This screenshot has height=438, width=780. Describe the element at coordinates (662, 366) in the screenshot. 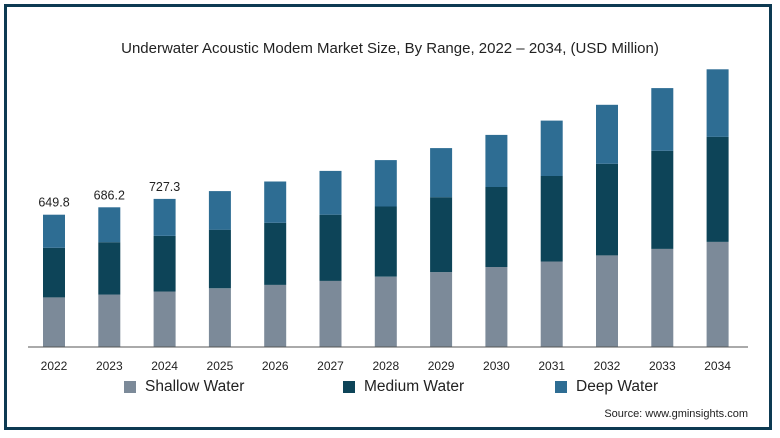

I see `x-tick-label-2033: 2033` at that location.